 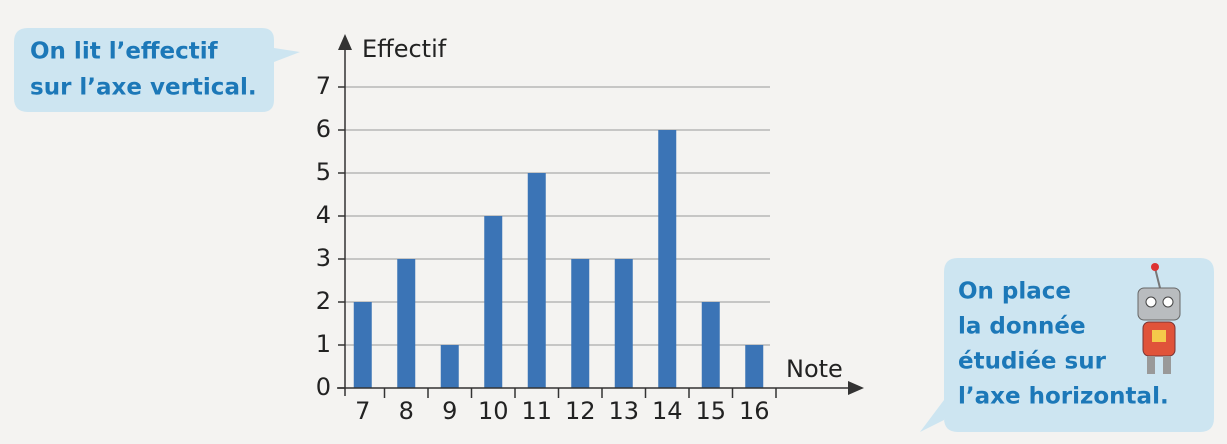 What do you see at coordinates (323, 344) in the screenshot?
I see `y-tick-label: 1` at bounding box center [323, 344].